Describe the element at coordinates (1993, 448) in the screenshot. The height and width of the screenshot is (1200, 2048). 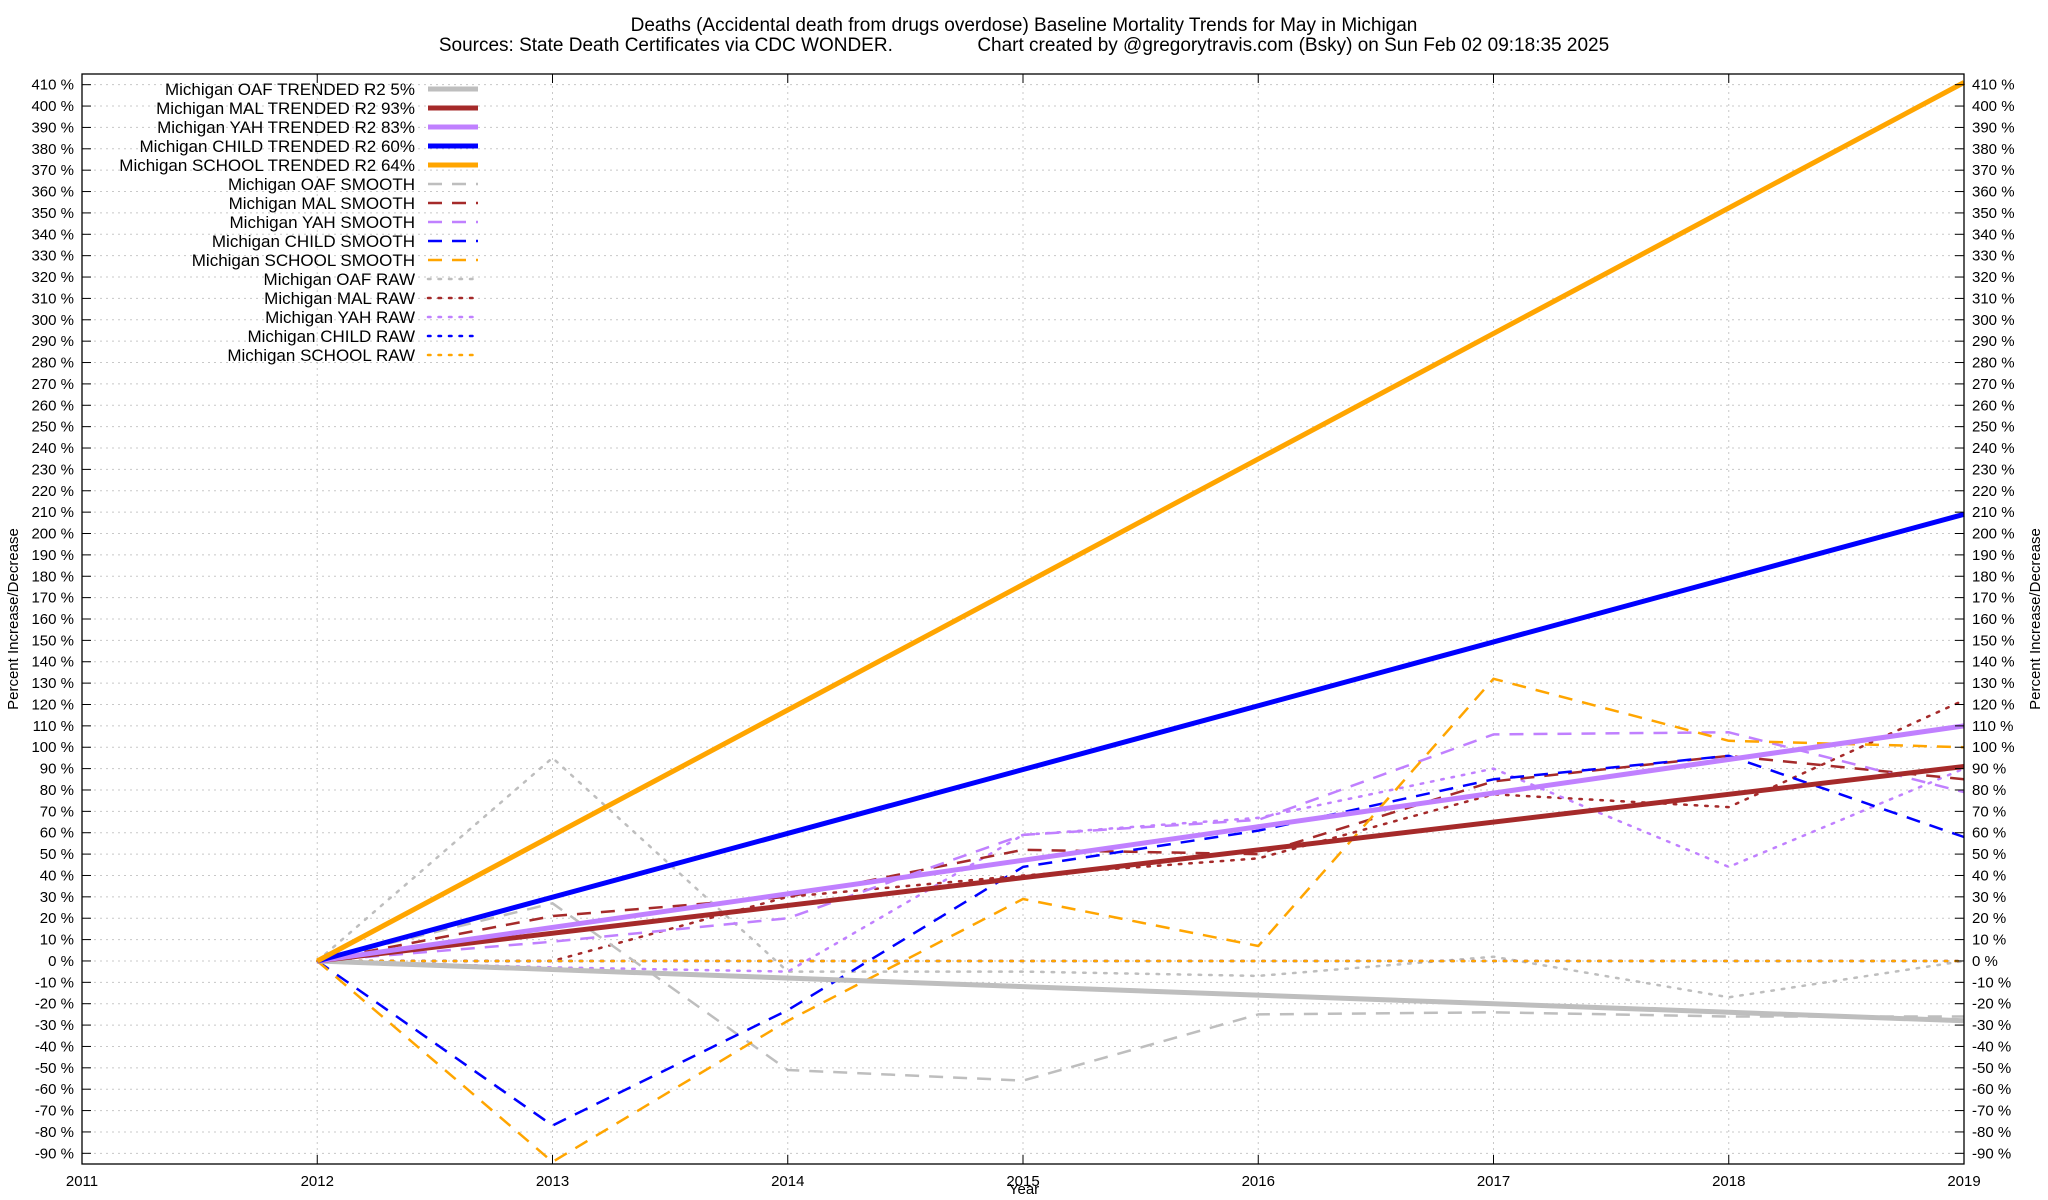
I see `y-tick-label-right: 240 %` at that location.